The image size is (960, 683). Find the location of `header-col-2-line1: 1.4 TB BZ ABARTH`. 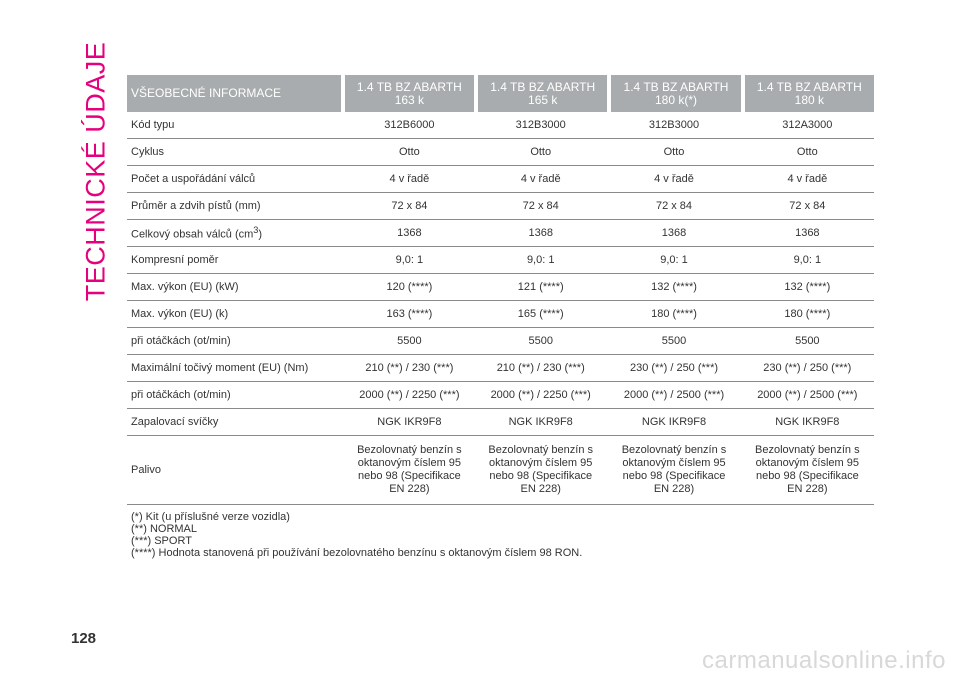

header-col-2-line1: 1.4 TB BZ ABARTH is located at coordinates (543, 86).